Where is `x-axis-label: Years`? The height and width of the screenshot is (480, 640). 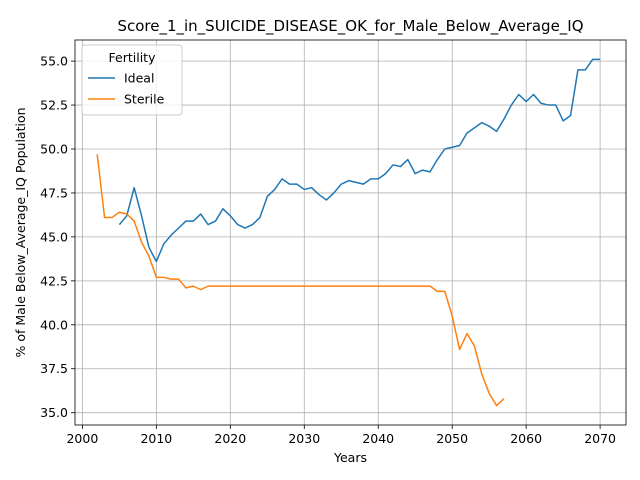 x-axis-label: Years is located at coordinates (350, 457).